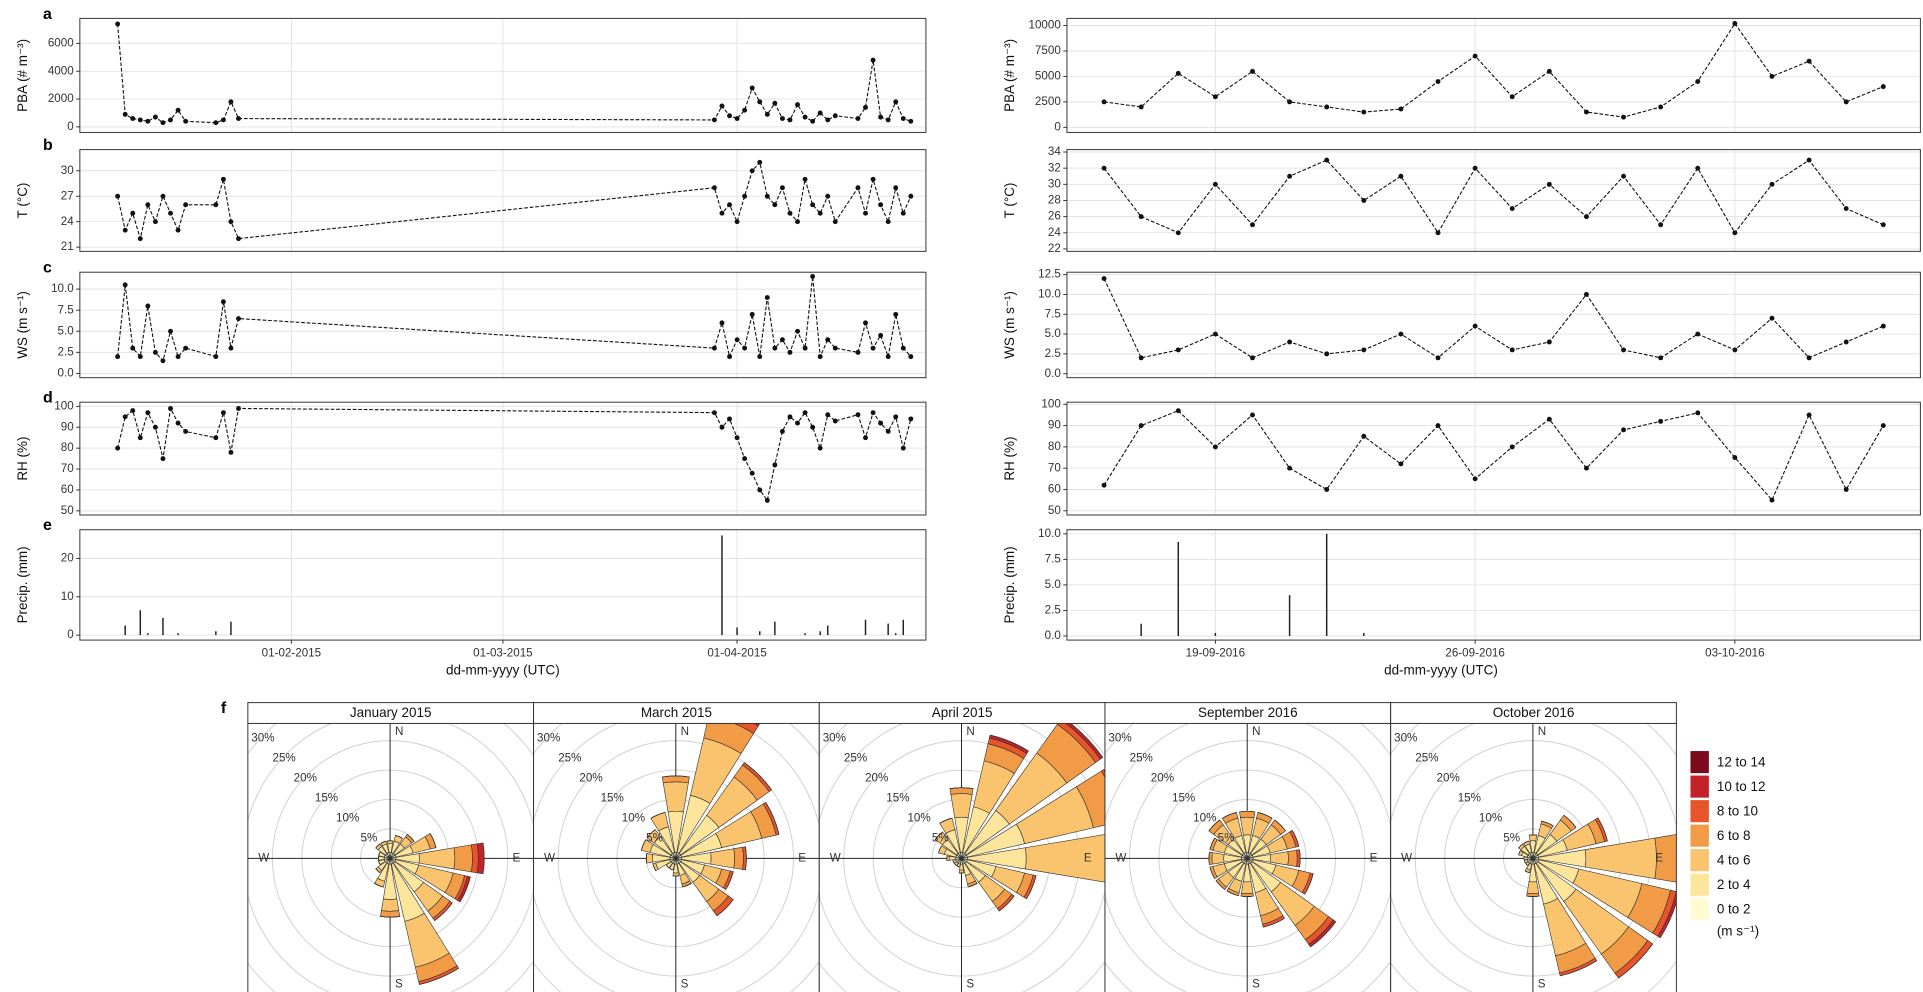  I want to click on y-tick-label: 10.0, so click(1049, 533).